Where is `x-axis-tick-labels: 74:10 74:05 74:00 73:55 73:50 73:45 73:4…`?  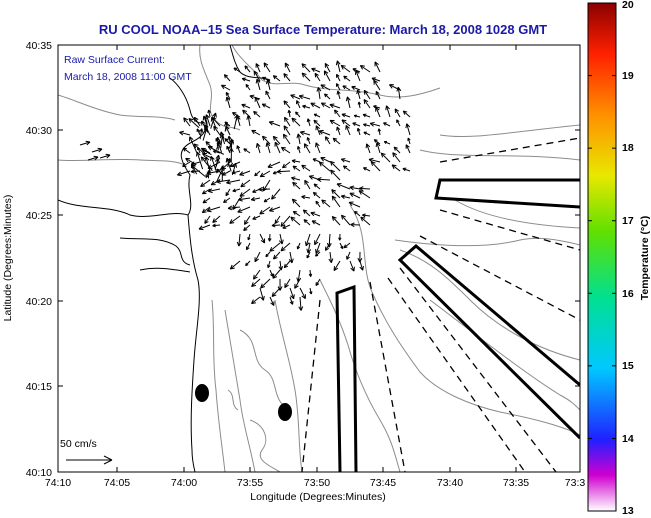 x-axis-tick-labels: 74:10 74:05 74:00 73:55 73:50 73:45 73:4… is located at coordinates (315, 483).